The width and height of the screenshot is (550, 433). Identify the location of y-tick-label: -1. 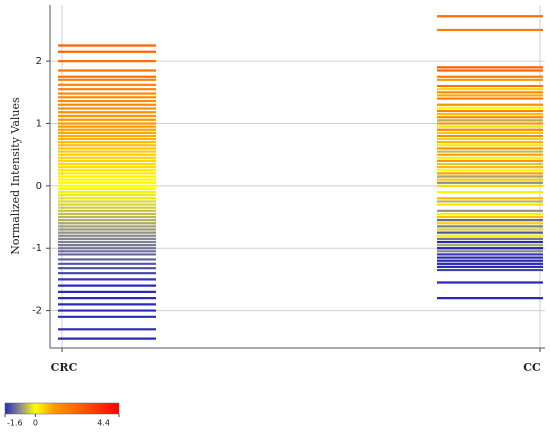
(37, 248).